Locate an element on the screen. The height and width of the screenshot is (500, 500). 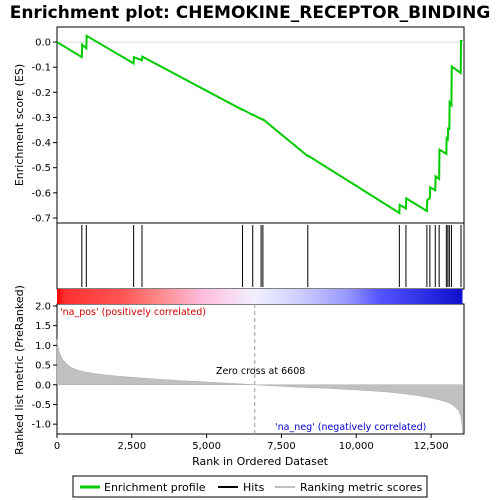
es-y-tick-label: -0.1 is located at coordinates (41, 68).